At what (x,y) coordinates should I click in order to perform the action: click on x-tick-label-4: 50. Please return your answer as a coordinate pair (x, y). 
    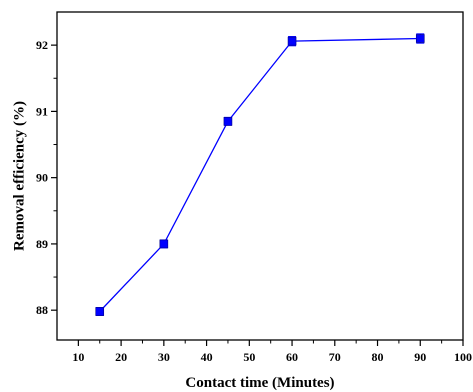
    Looking at the image, I should click on (249, 357).